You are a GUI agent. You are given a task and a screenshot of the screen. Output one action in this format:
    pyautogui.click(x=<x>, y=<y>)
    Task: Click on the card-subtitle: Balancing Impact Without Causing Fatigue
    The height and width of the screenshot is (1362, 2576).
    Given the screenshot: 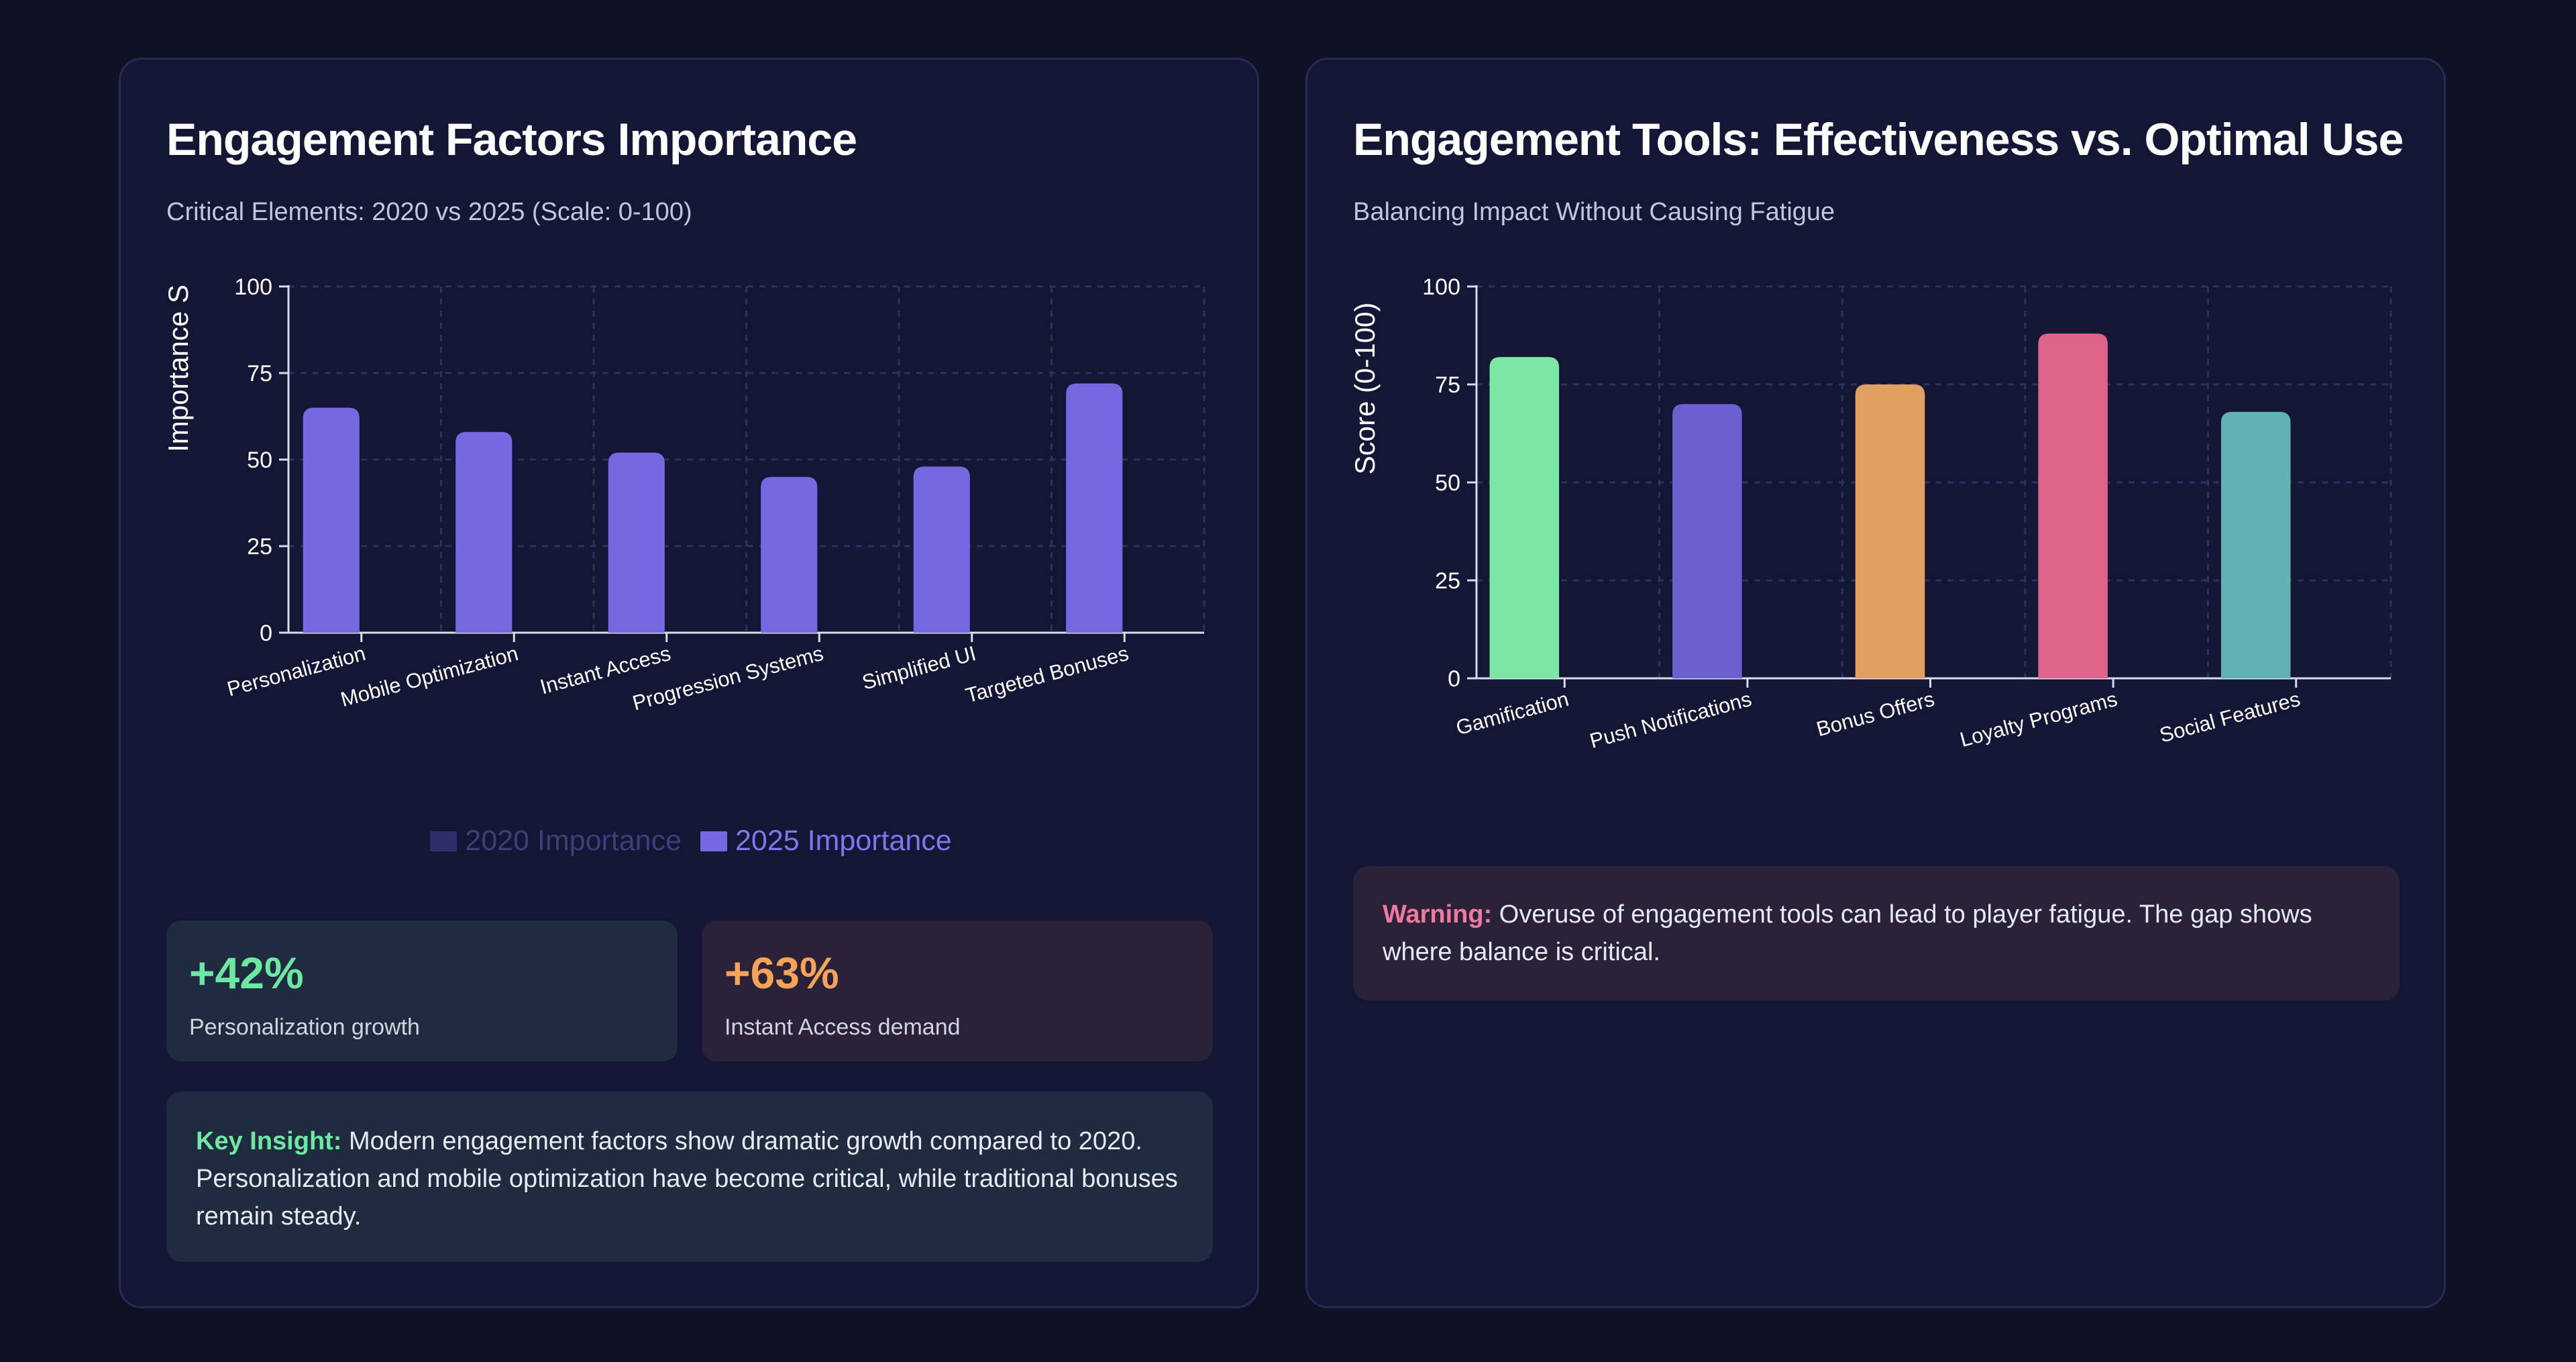 What is the action you would take?
    pyautogui.click(x=1594, y=212)
    